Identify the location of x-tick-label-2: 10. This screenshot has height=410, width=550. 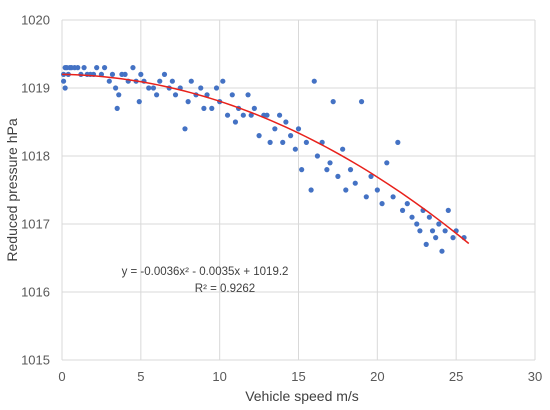
(219, 376).